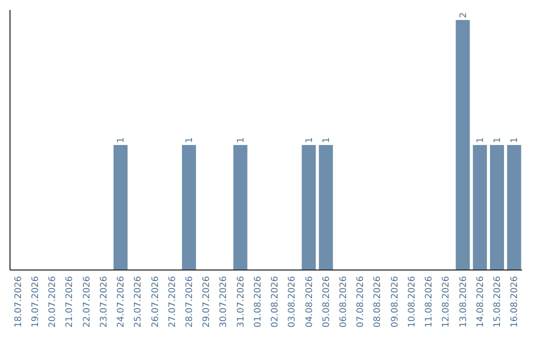  I want to click on x-tick-label: 04.08.2026, so click(309, 302).